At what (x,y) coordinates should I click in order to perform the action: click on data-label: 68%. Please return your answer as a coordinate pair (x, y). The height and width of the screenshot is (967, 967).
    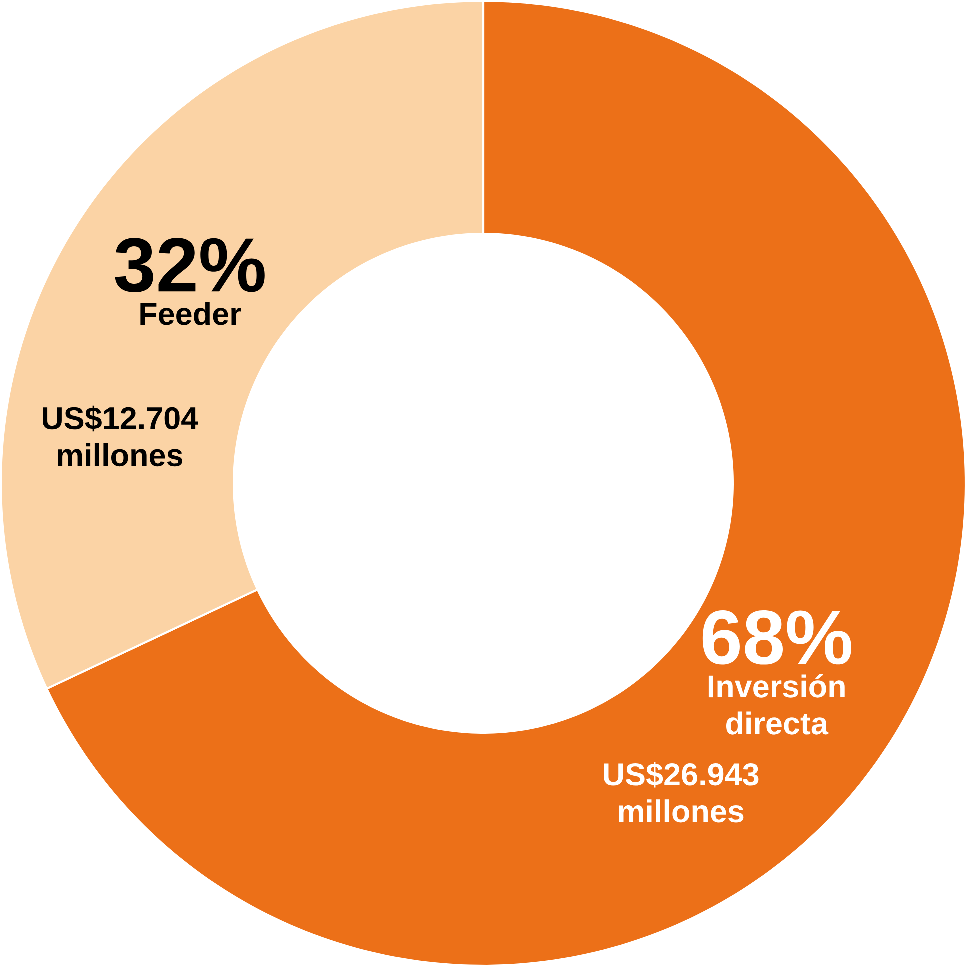
    Looking at the image, I should click on (777, 637).